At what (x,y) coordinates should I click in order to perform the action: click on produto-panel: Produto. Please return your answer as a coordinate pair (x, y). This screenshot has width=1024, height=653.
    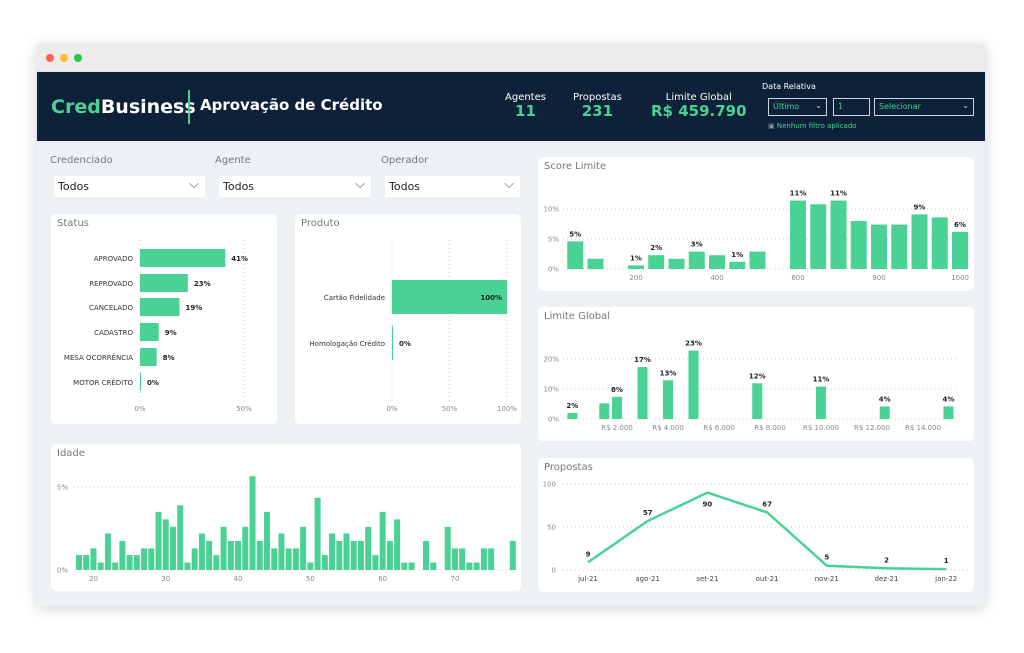
    Looking at the image, I should click on (408, 319).